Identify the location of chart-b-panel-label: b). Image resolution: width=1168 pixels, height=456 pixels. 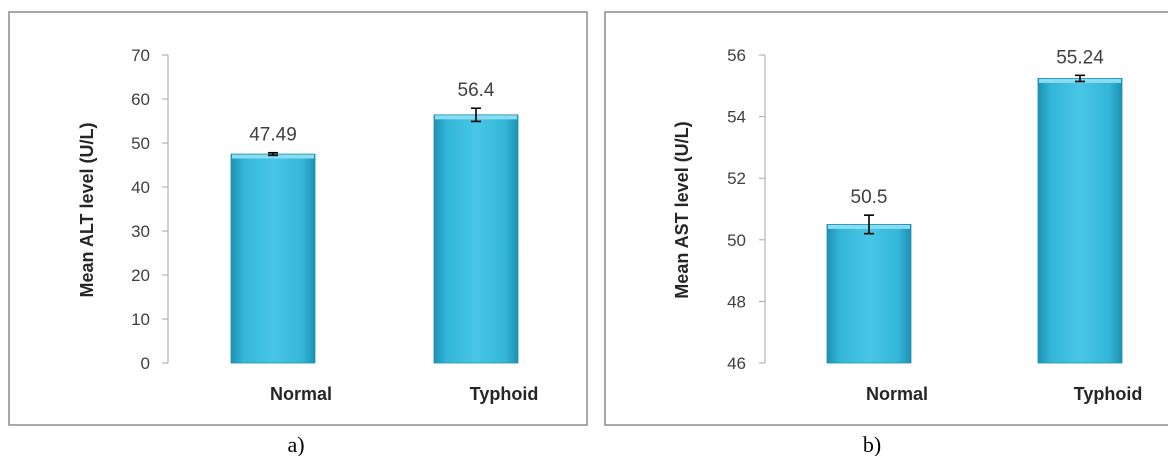
(872, 444).